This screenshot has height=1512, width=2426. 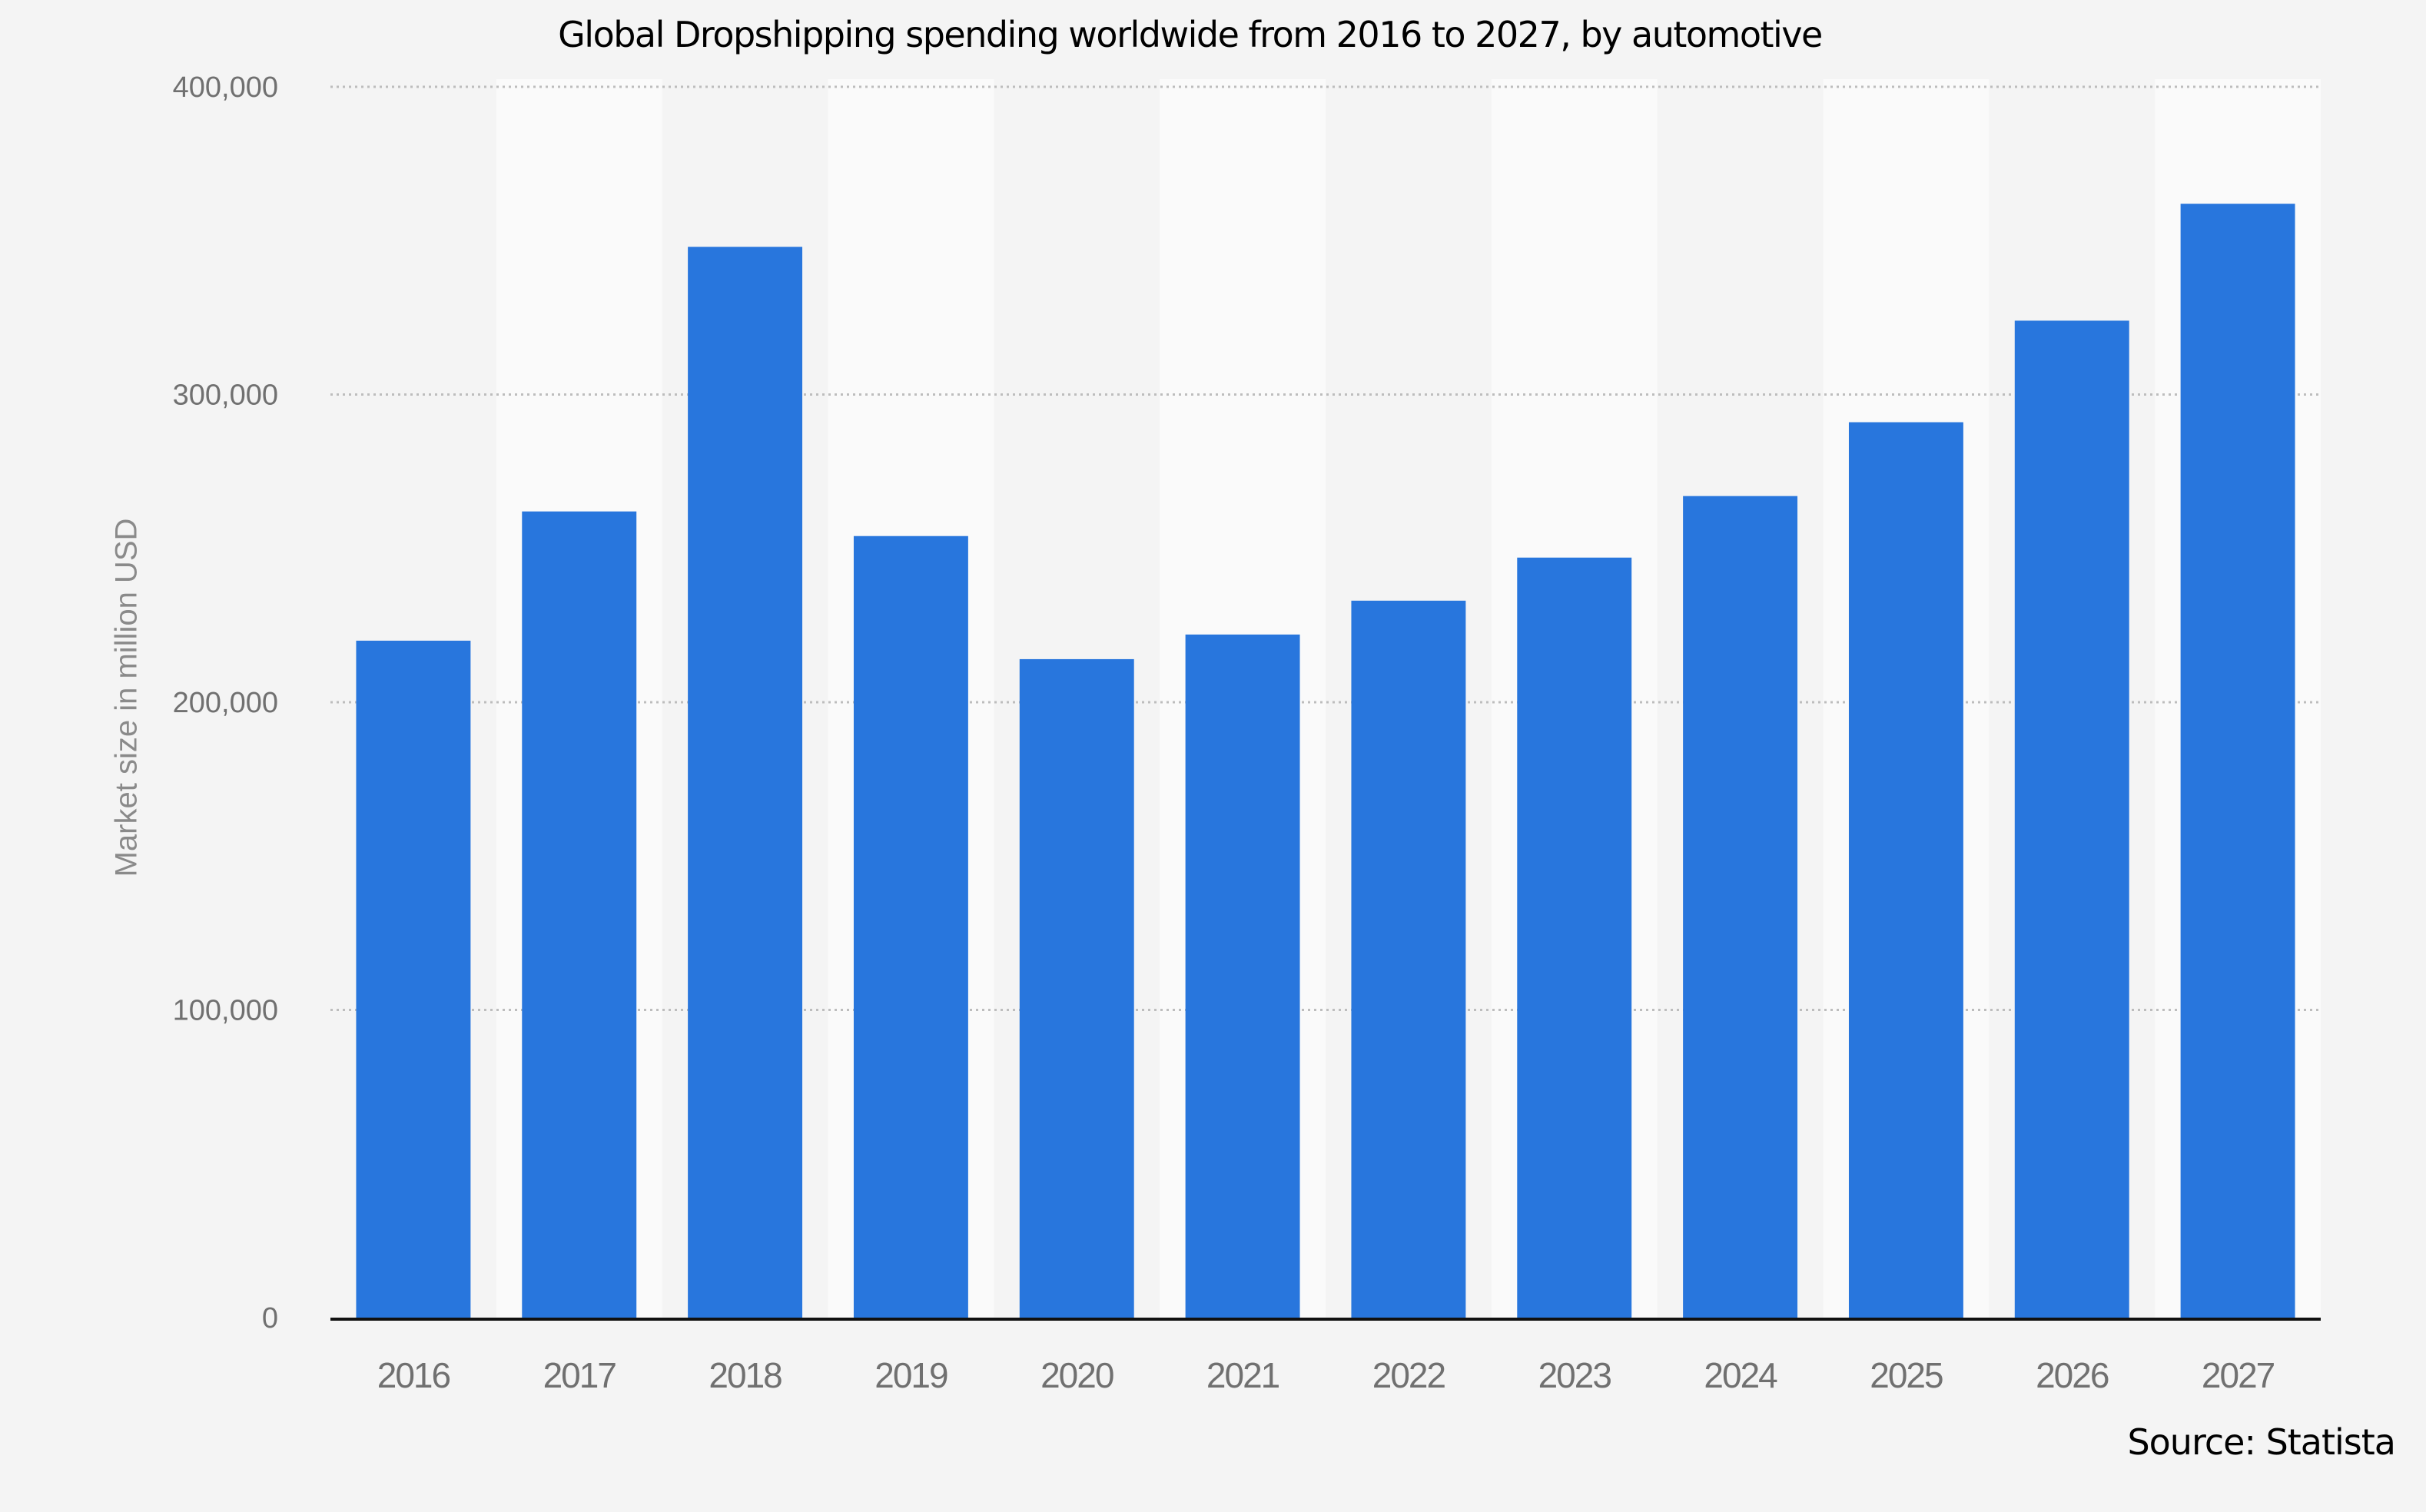 What do you see at coordinates (579, 914) in the screenshot?
I see `bar-2017` at bounding box center [579, 914].